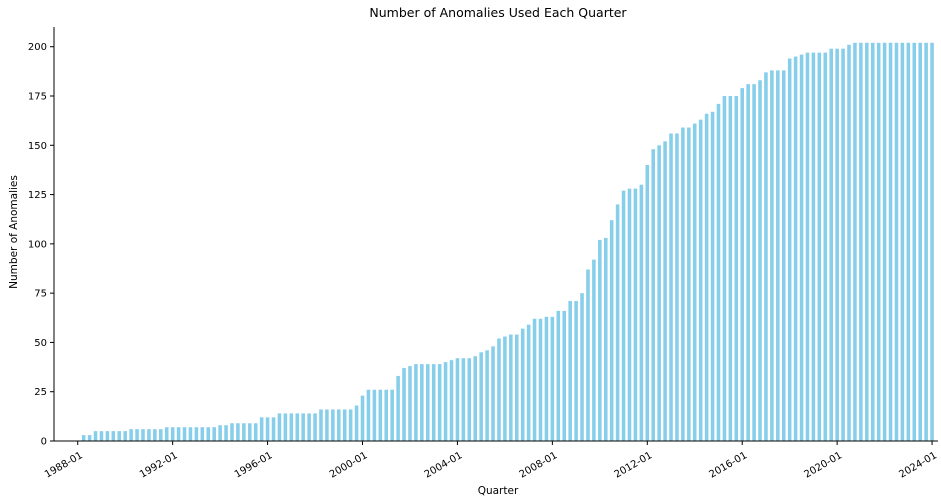 The width and height of the screenshot is (941, 502). I want to click on y-axis: 0 25 50 75 100 125 150 175 200, so click(41, 245).